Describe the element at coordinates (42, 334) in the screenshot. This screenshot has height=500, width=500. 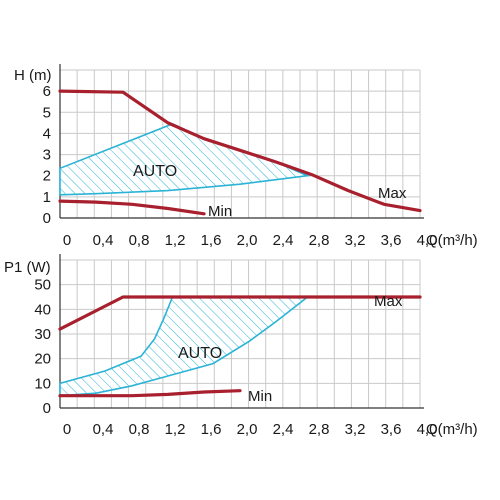
I see `y-tick-label: 30` at that location.